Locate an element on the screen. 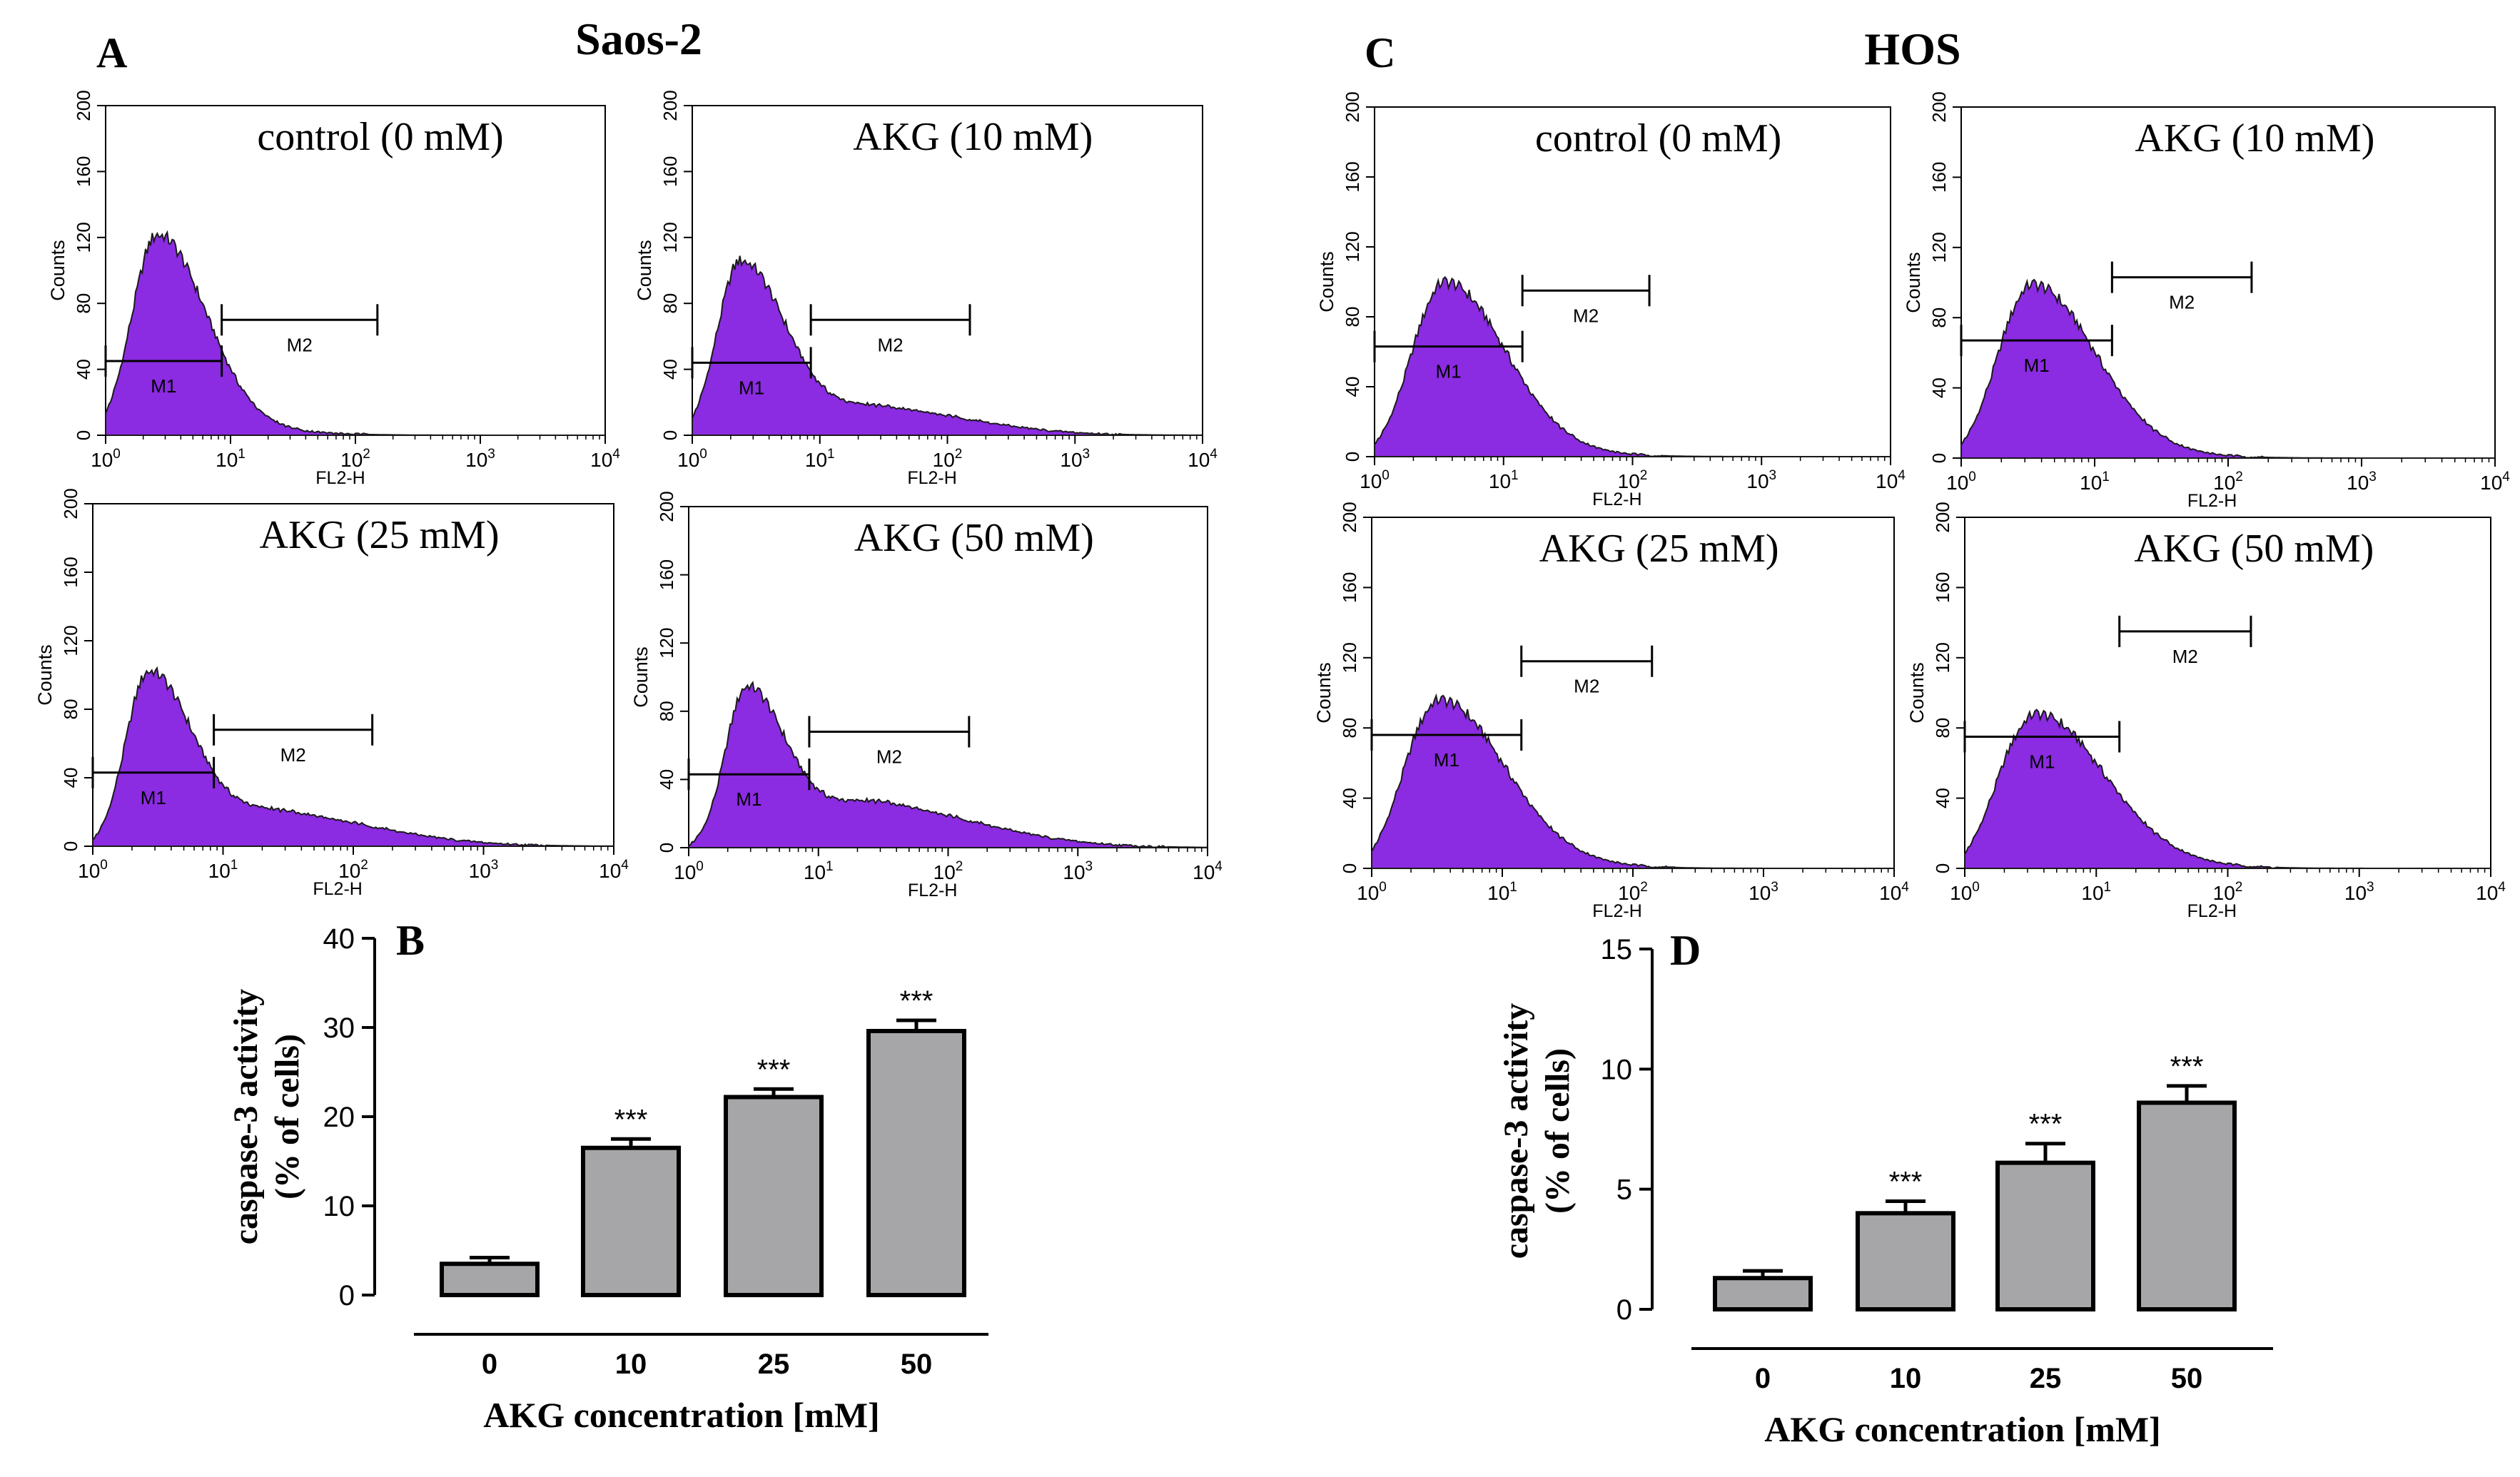 This screenshot has height=1477, width=2520. histogram-title: AKG (50 mM) is located at coordinates (974, 538).